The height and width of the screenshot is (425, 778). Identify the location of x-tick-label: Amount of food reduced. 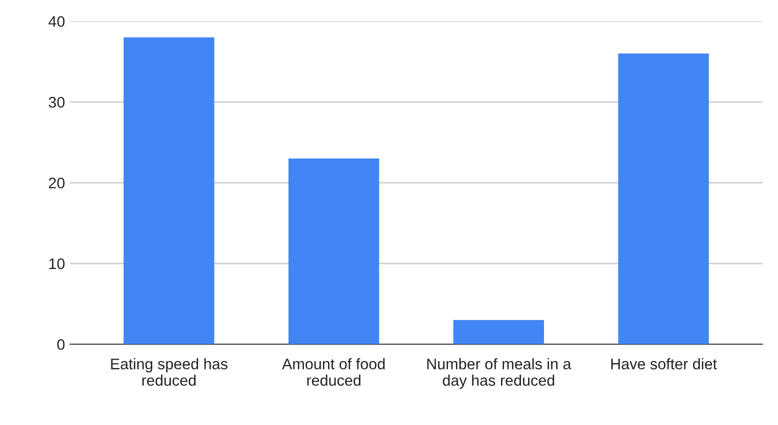
(333, 372).